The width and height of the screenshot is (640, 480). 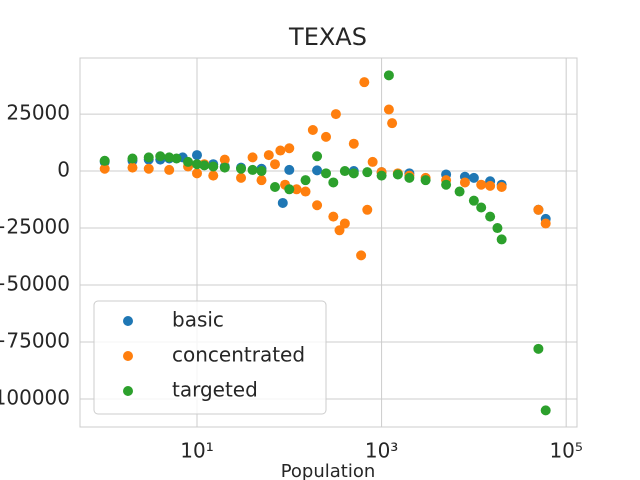 I want to click on legend: basic concentrated targeted, so click(x=210, y=357).